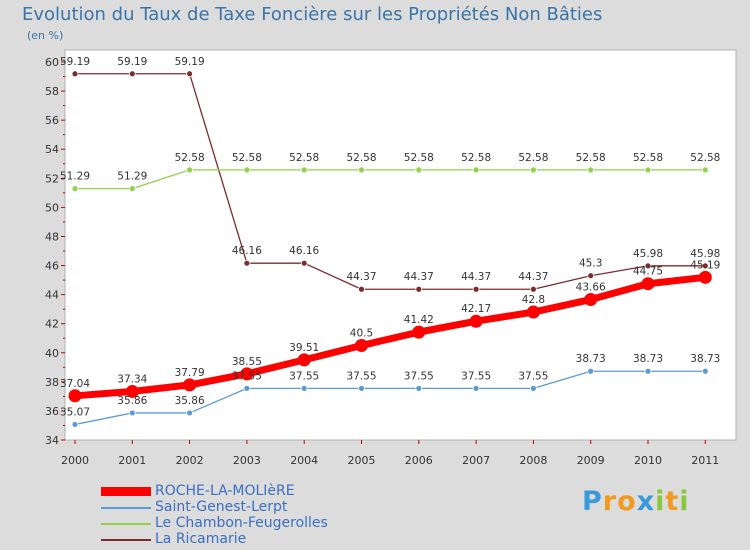  Describe the element at coordinates (45, 35) in the screenshot. I see `unit-label: (en %)` at that location.